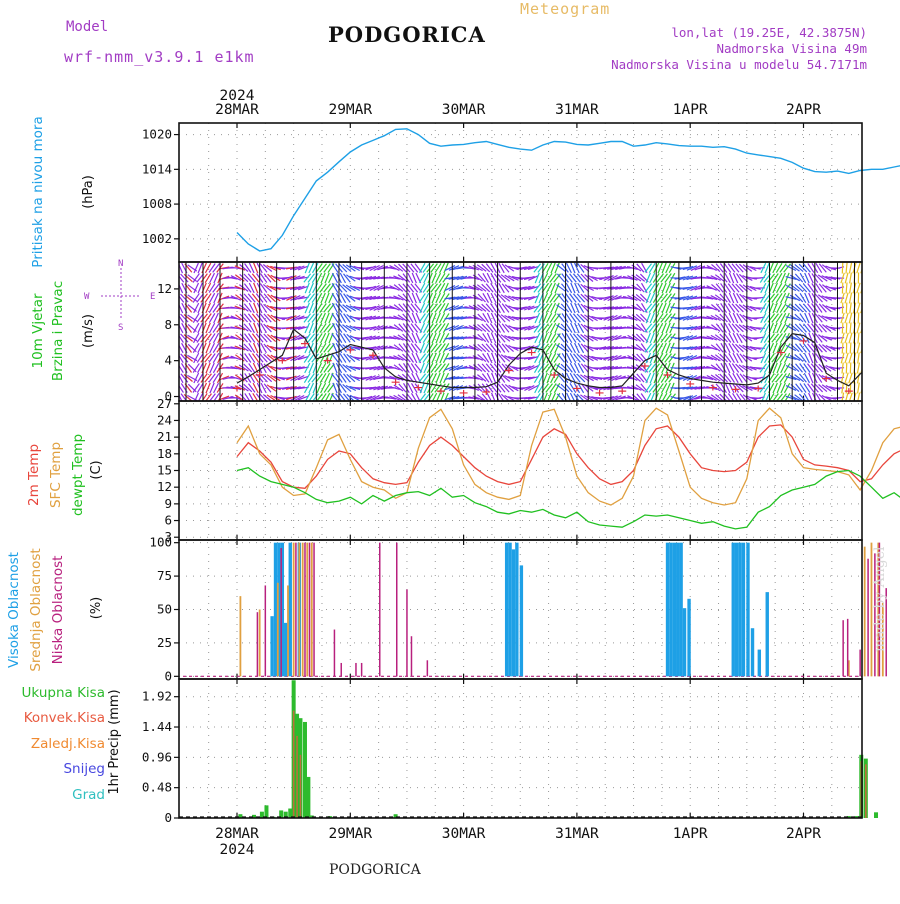 This screenshot has height=904, width=900. What do you see at coordinates (164, 419) in the screenshot?
I see `y-tick-label: 24` at bounding box center [164, 419].